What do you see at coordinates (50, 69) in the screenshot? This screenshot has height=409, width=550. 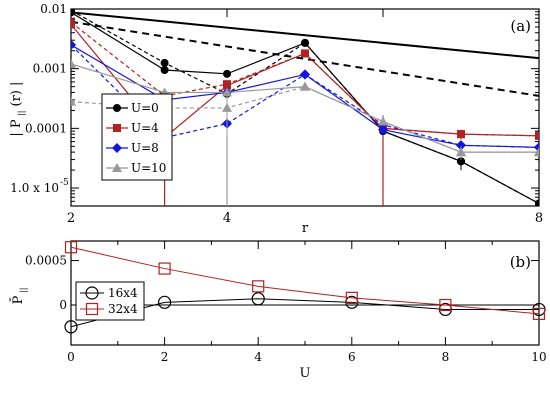 I see `y-tick-label: 0.001` at bounding box center [50, 69].